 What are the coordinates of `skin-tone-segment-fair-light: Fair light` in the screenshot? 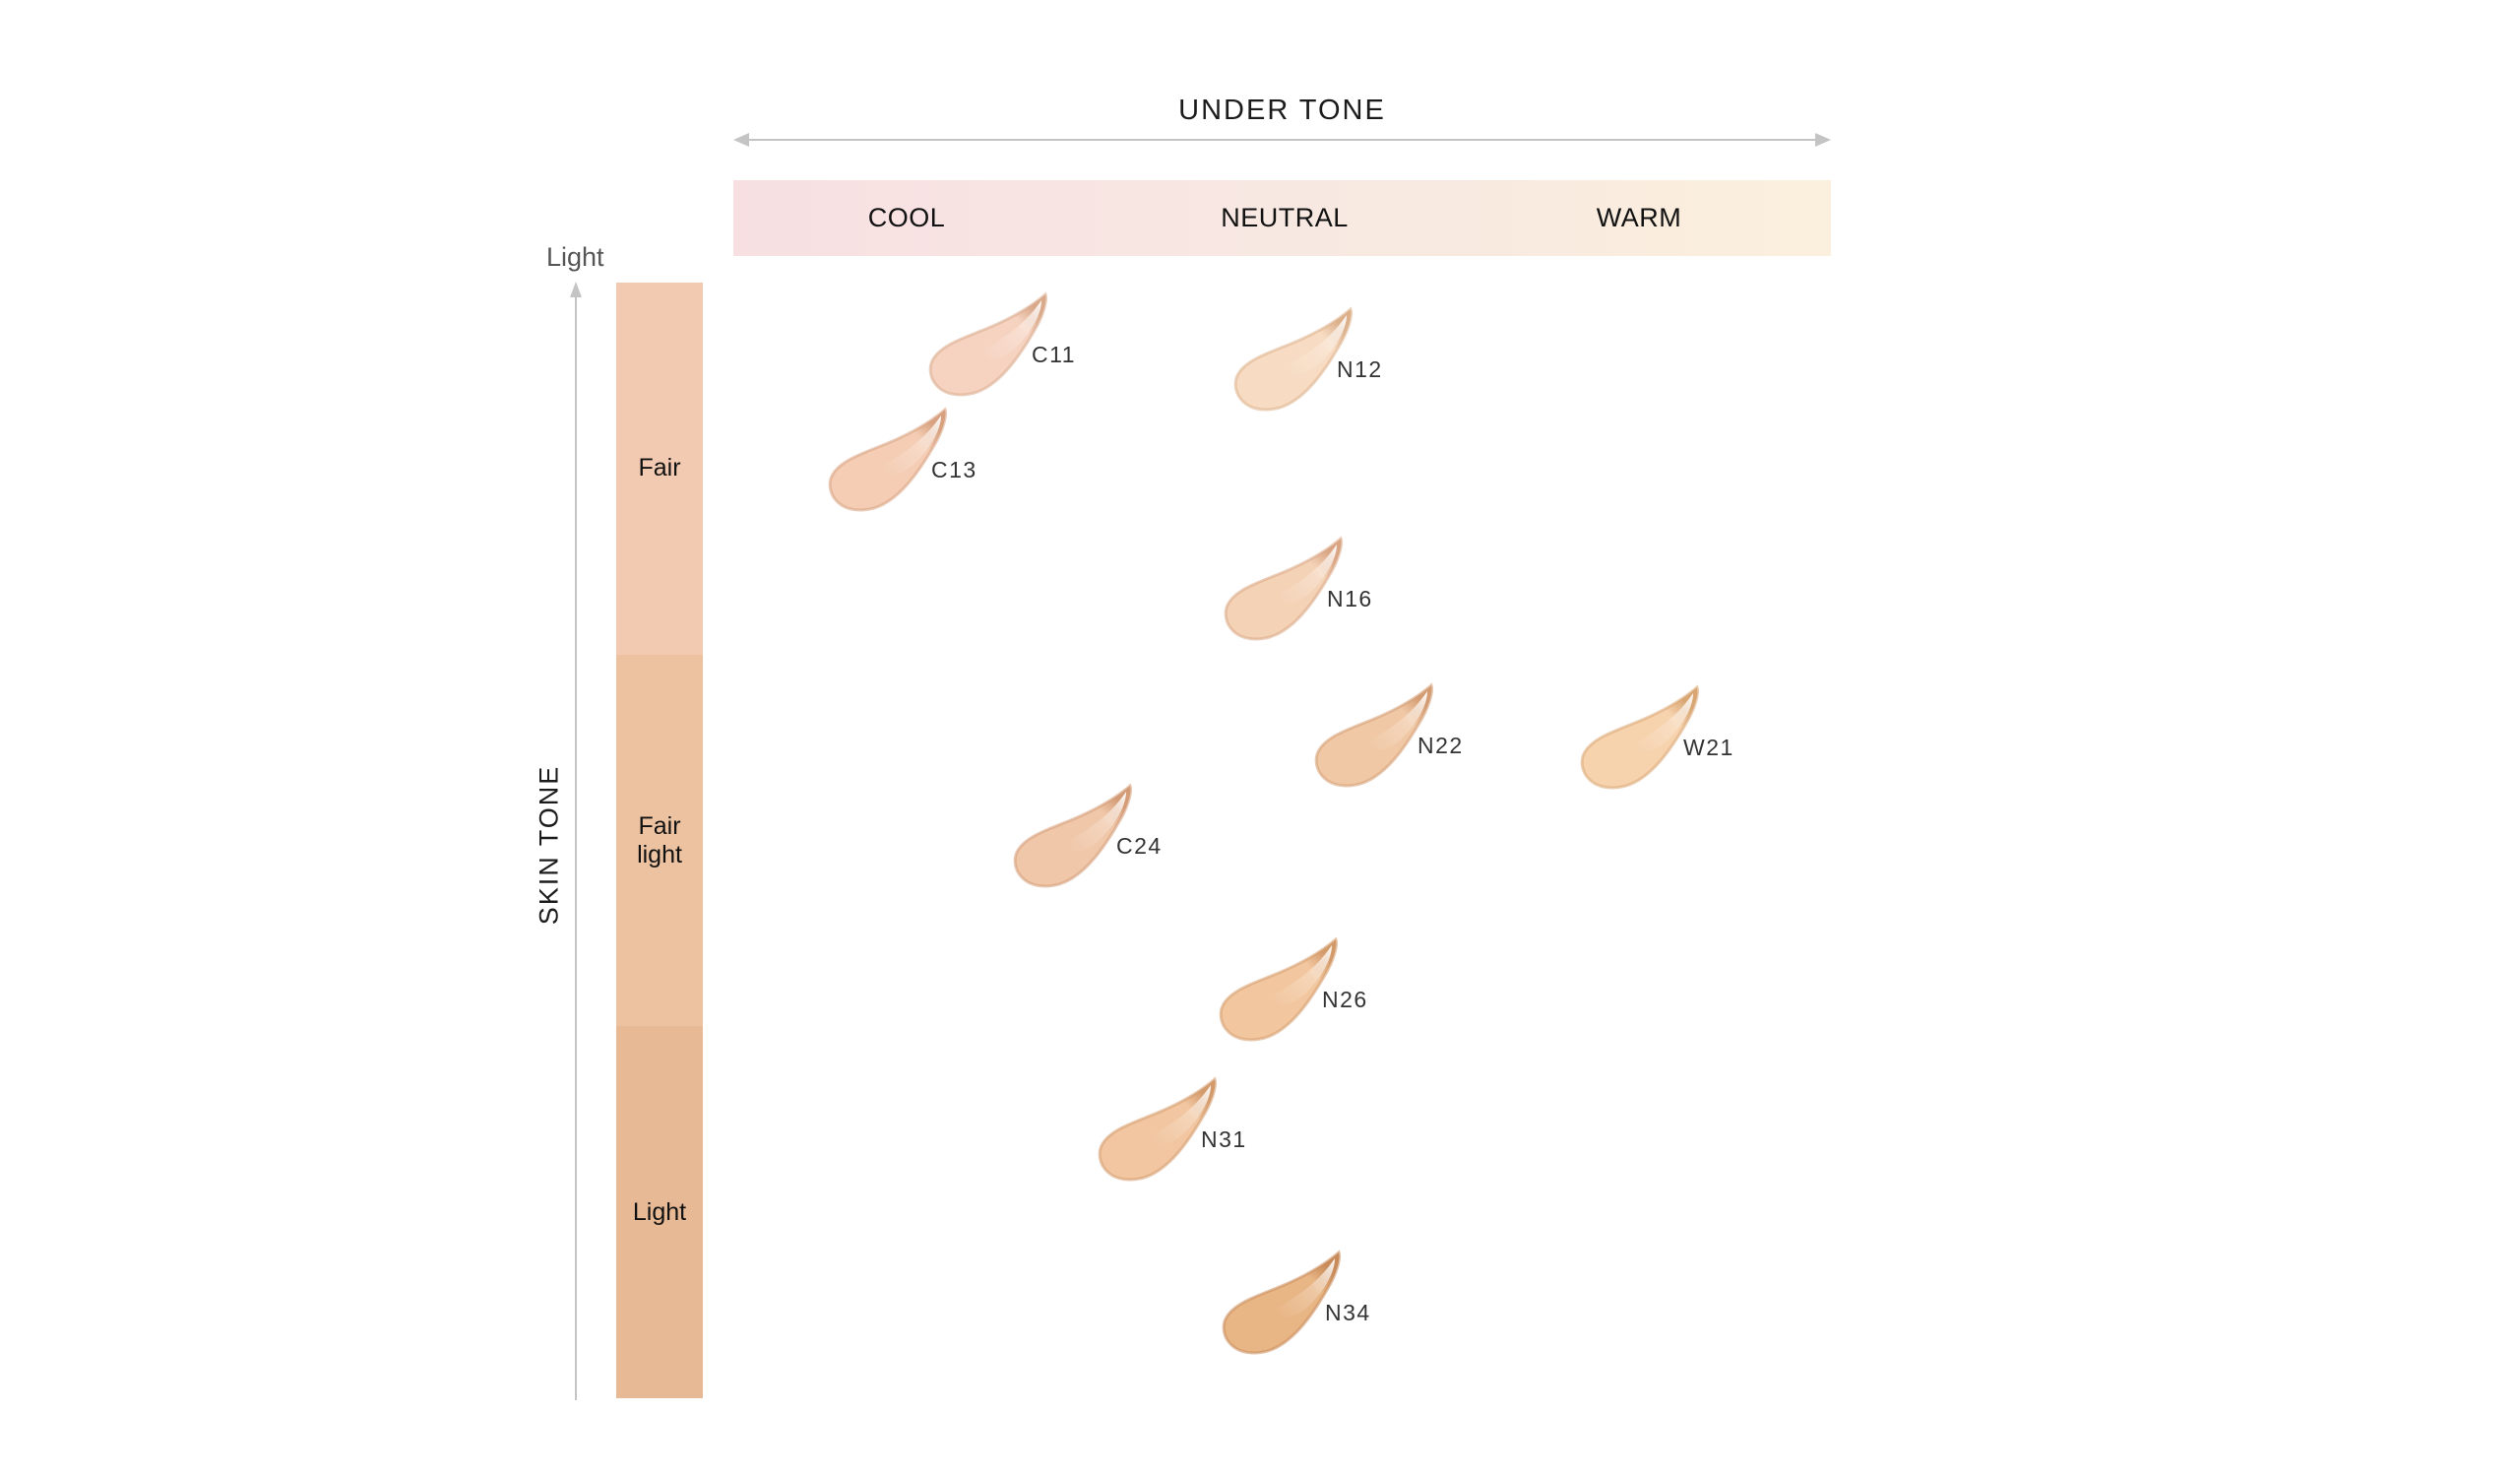 It's located at (659, 841).